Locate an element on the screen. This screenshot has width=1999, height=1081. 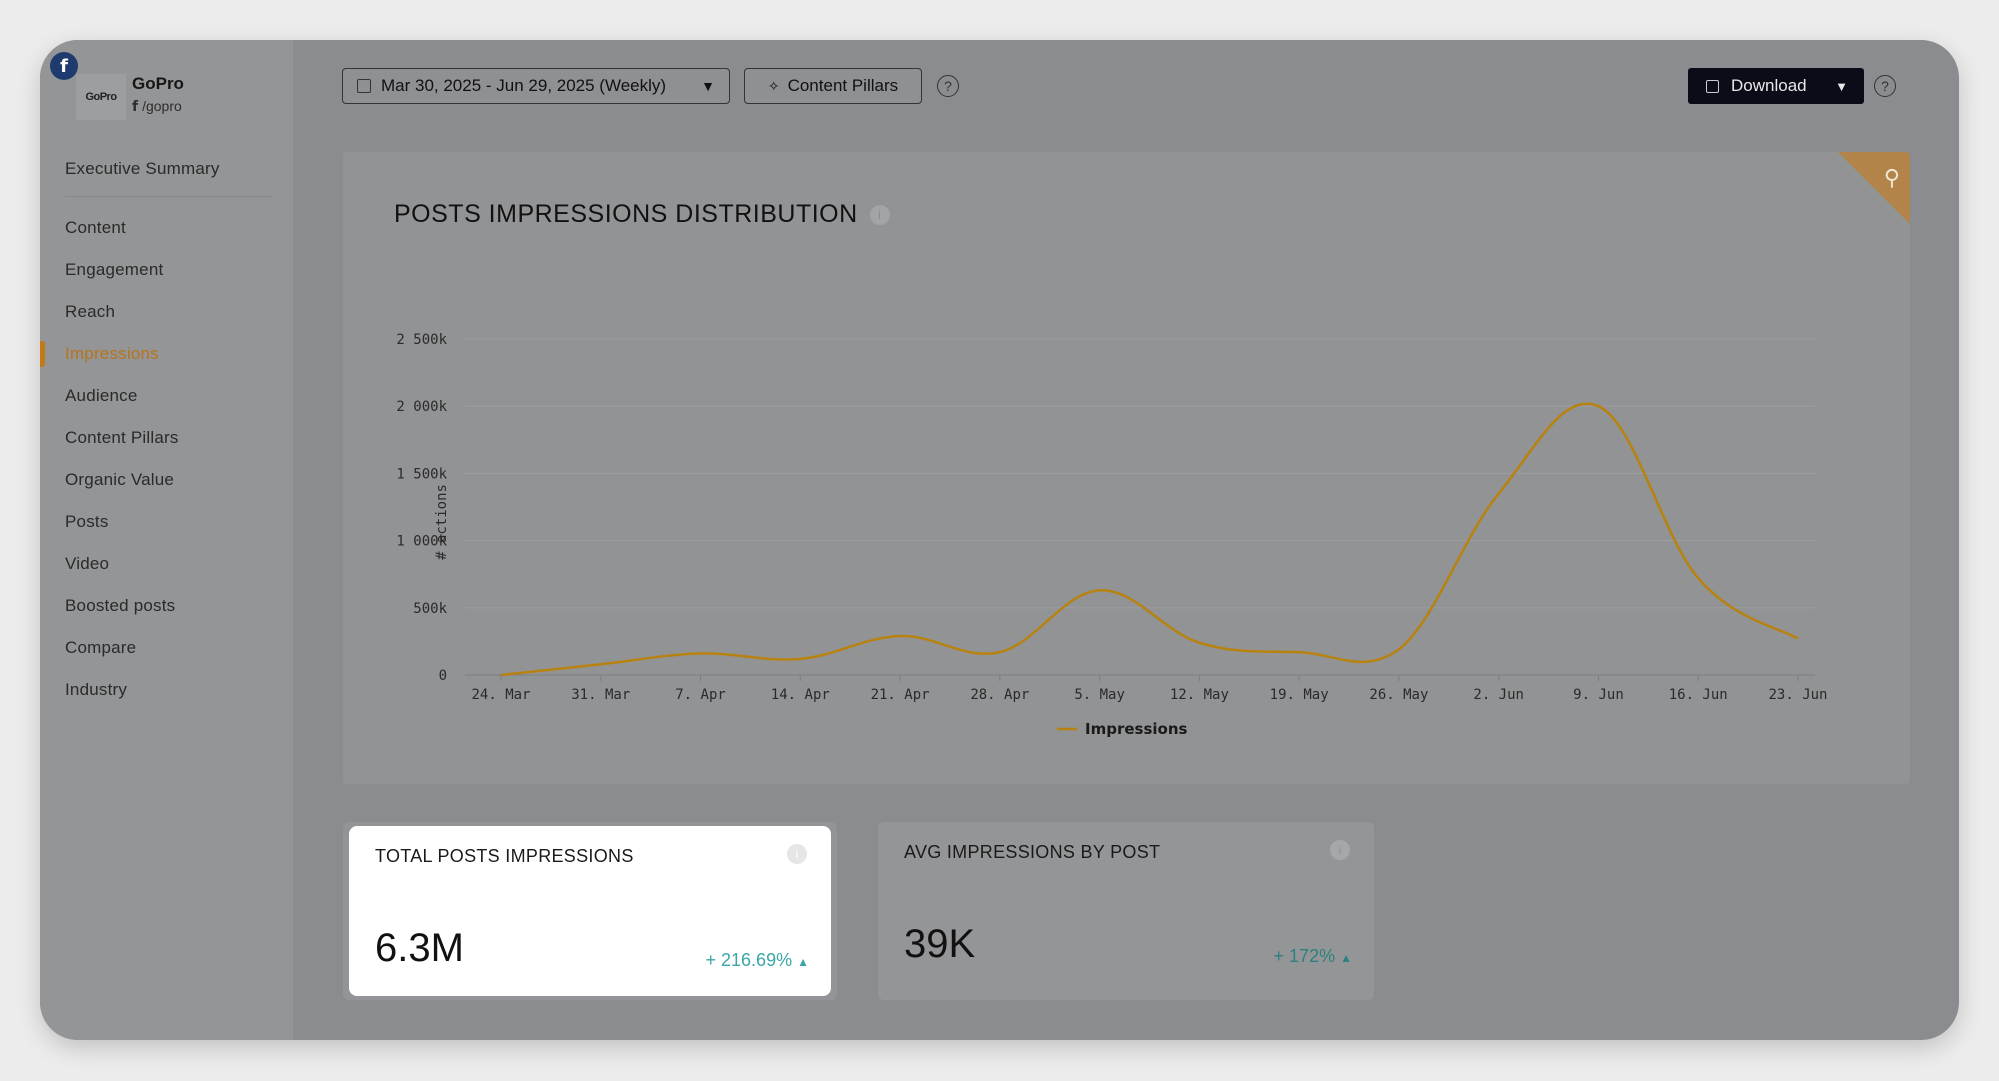
date-range-label: Mar 30, 2025 - Jun 29, 2025 (Weekly) is located at coordinates (524, 85).